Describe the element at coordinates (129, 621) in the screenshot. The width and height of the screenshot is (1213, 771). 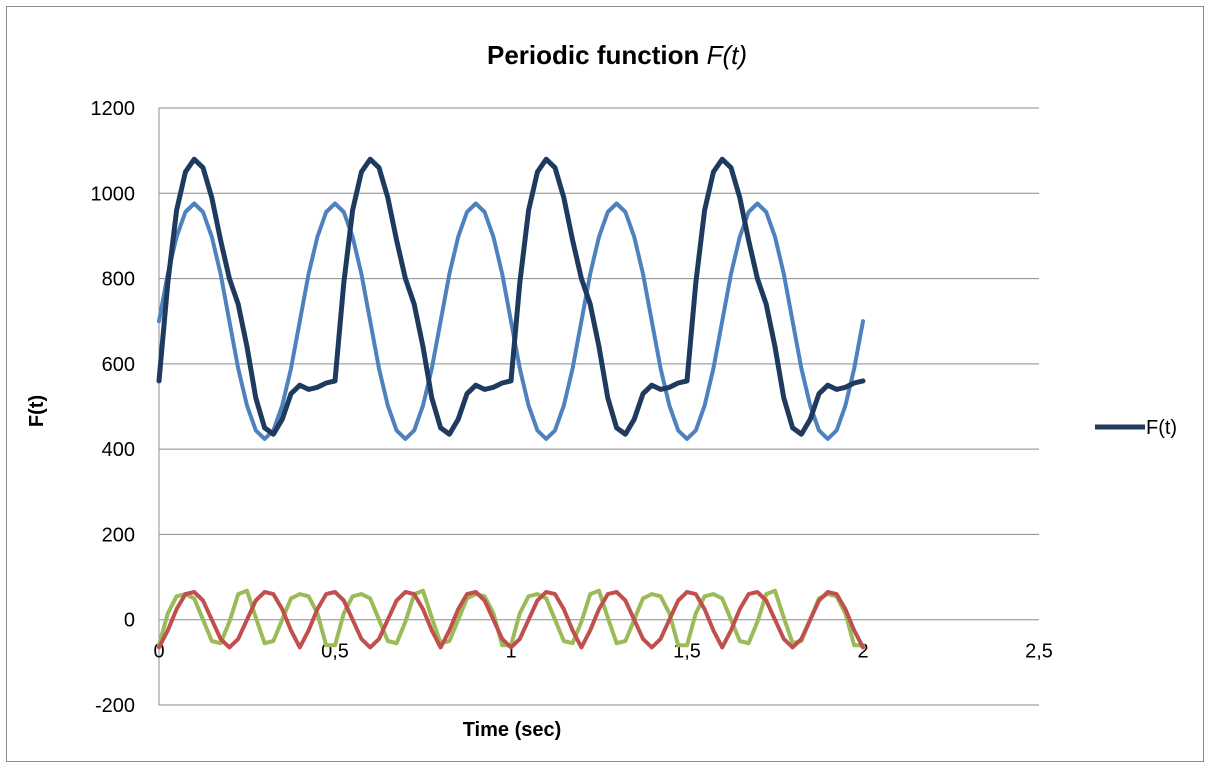
I see `y-tick-label: 0` at that location.